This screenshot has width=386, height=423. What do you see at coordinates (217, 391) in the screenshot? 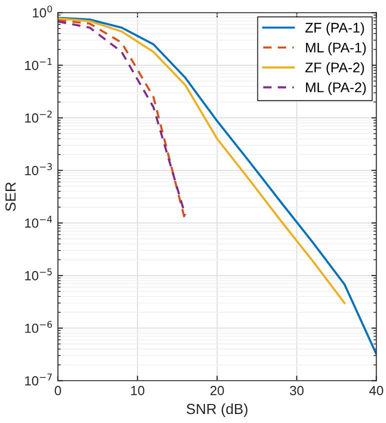
I see `x-tick-label: 20` at bounding box center [217, 391].